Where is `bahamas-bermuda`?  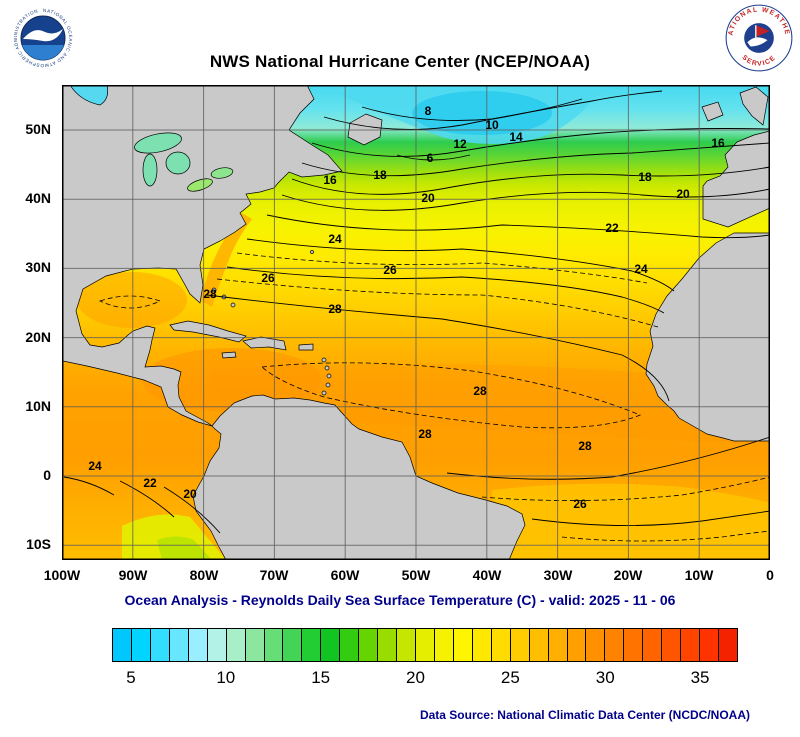 bahamas-bermuda is located at coordinates (262, 279).